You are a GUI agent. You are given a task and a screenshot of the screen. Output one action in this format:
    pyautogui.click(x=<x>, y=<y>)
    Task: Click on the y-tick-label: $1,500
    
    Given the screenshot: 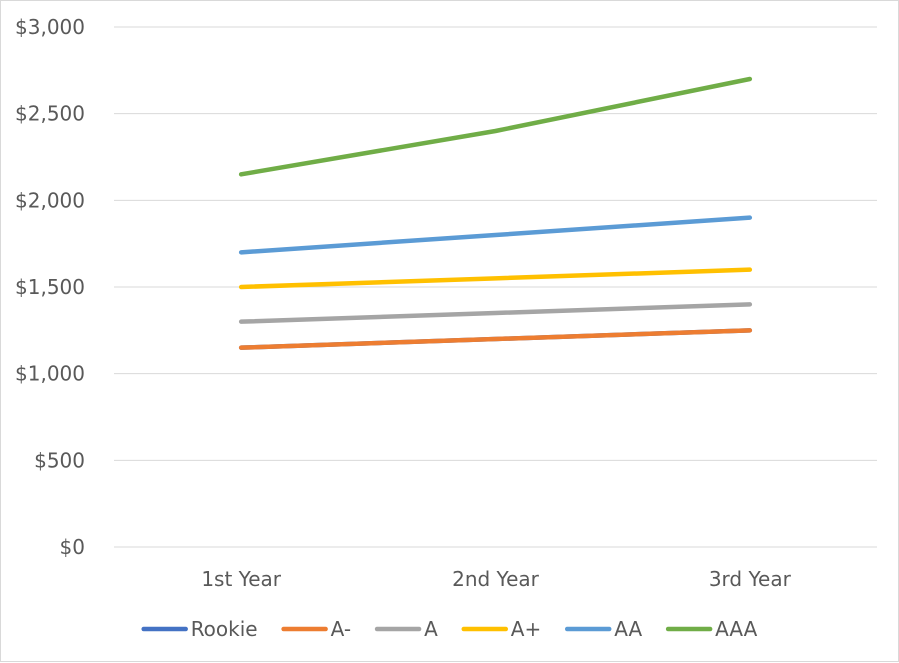 What is the action you would take?
    pyautogui.click(x=50, y=287)
    